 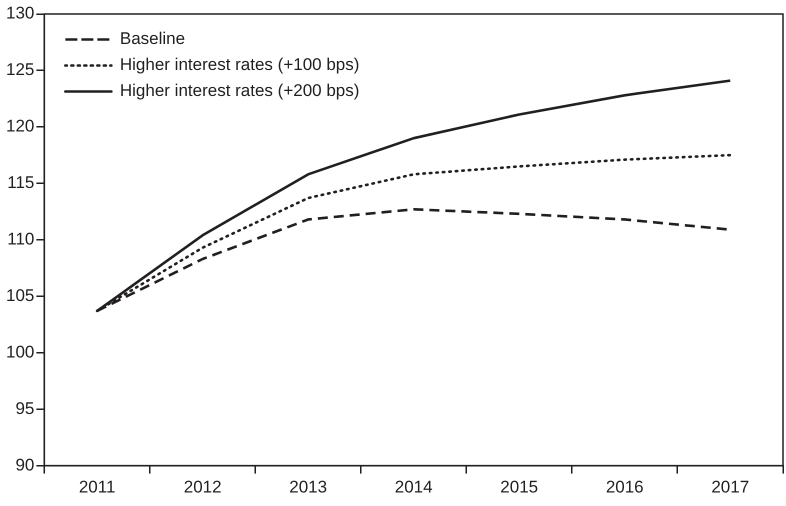 What do you see at coordinates (24, 408) in the screenshot?
I see `y-tick-label: 95` at bounding box center [24, 408].